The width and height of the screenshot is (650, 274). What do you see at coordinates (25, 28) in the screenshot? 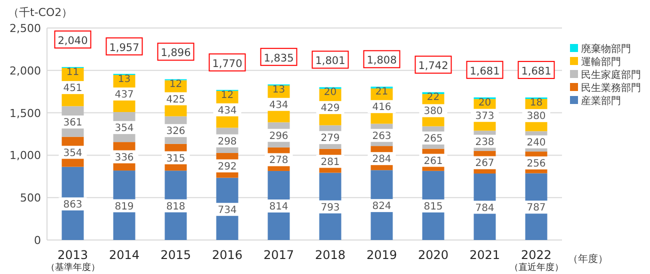
I see `y-tick-label: 2,500` at bounding box center [25, 28].